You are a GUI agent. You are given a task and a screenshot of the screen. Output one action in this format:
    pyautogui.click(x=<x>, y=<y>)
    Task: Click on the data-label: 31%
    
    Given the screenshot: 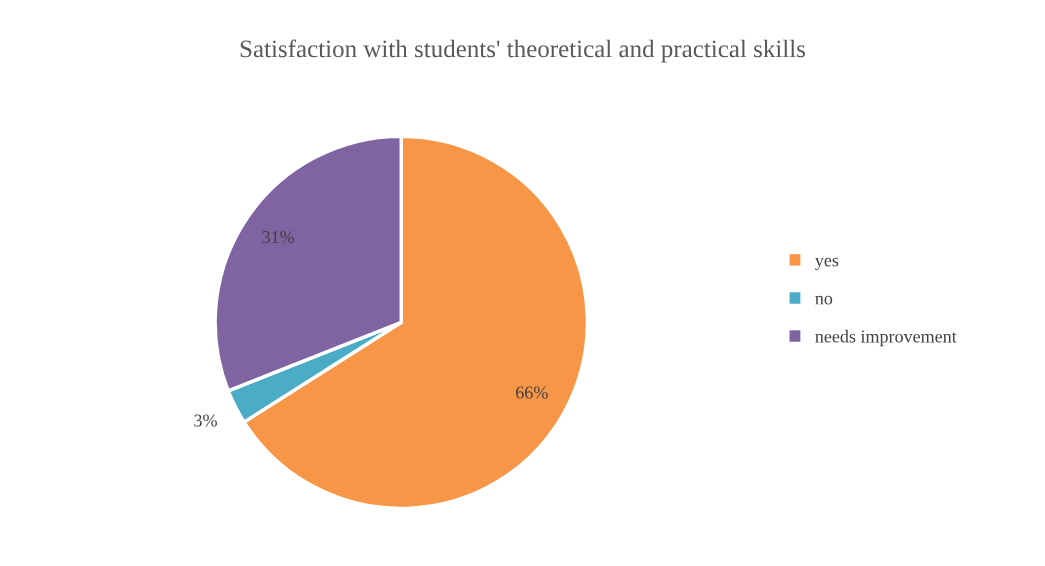 What is the action you would take?
    pyautogui.click(x=278, y=237)
    